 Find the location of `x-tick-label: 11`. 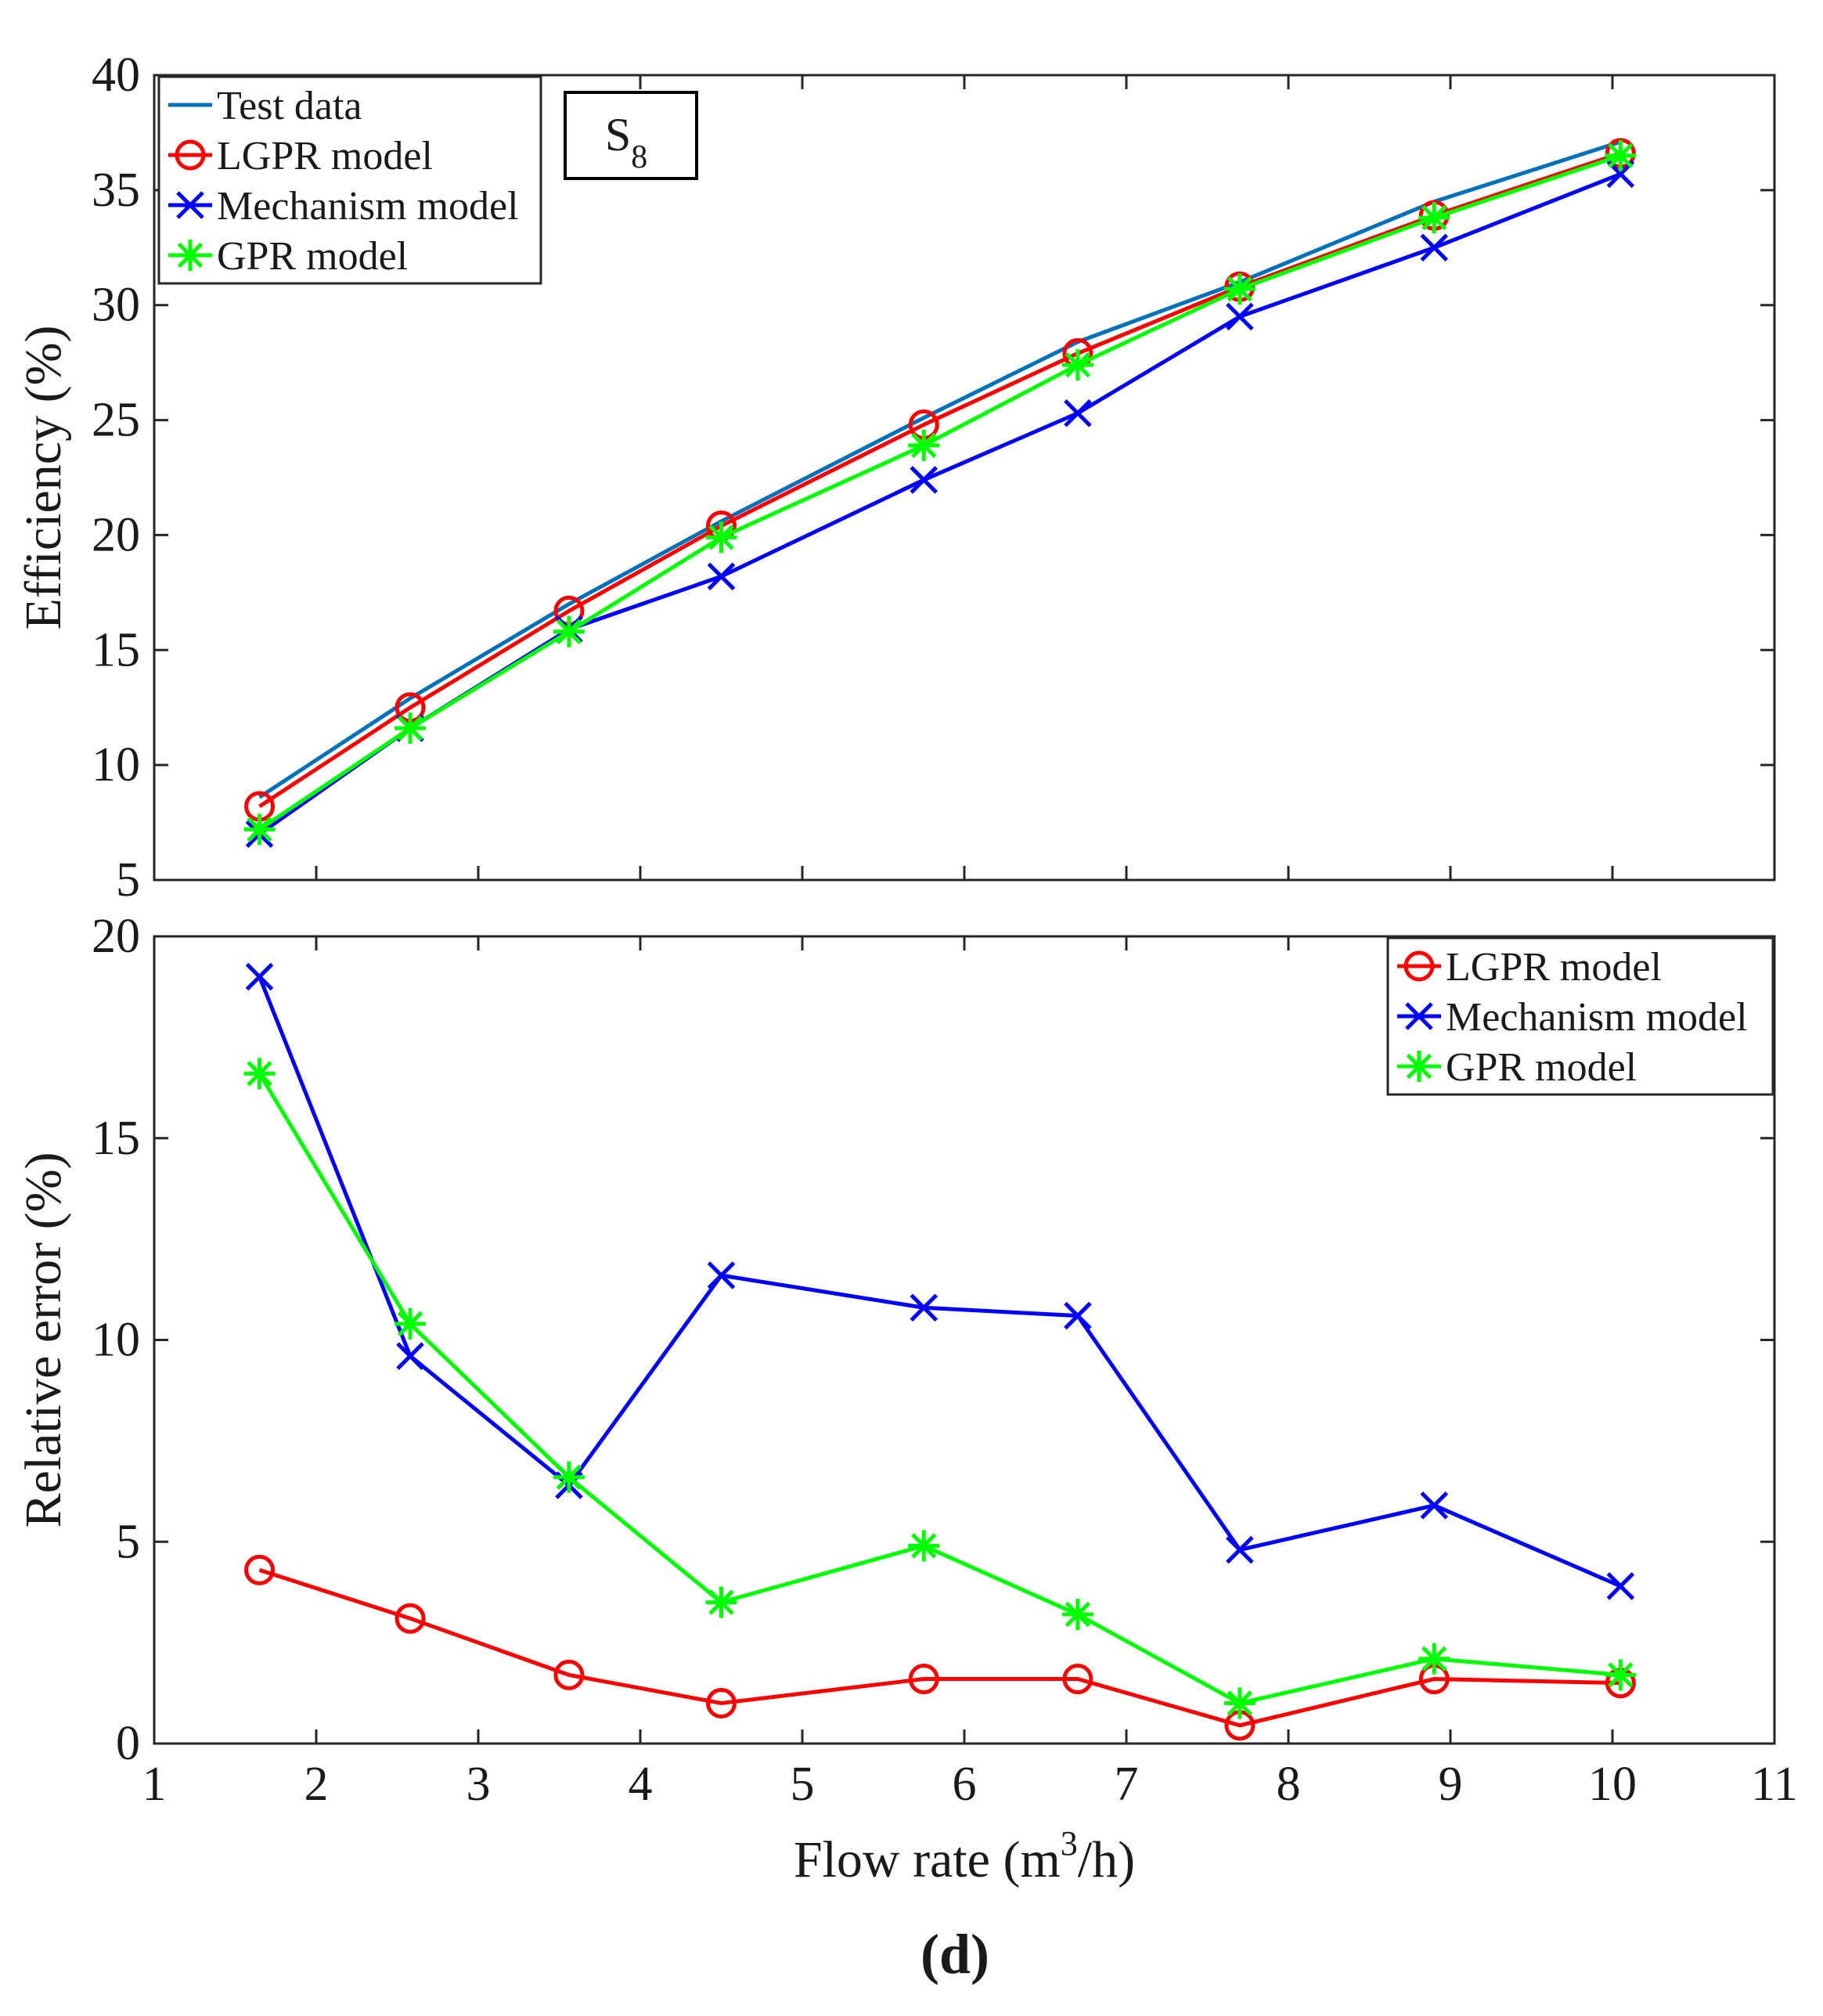

x-tick-label: 11 is located at coordinates (1775, 1784).